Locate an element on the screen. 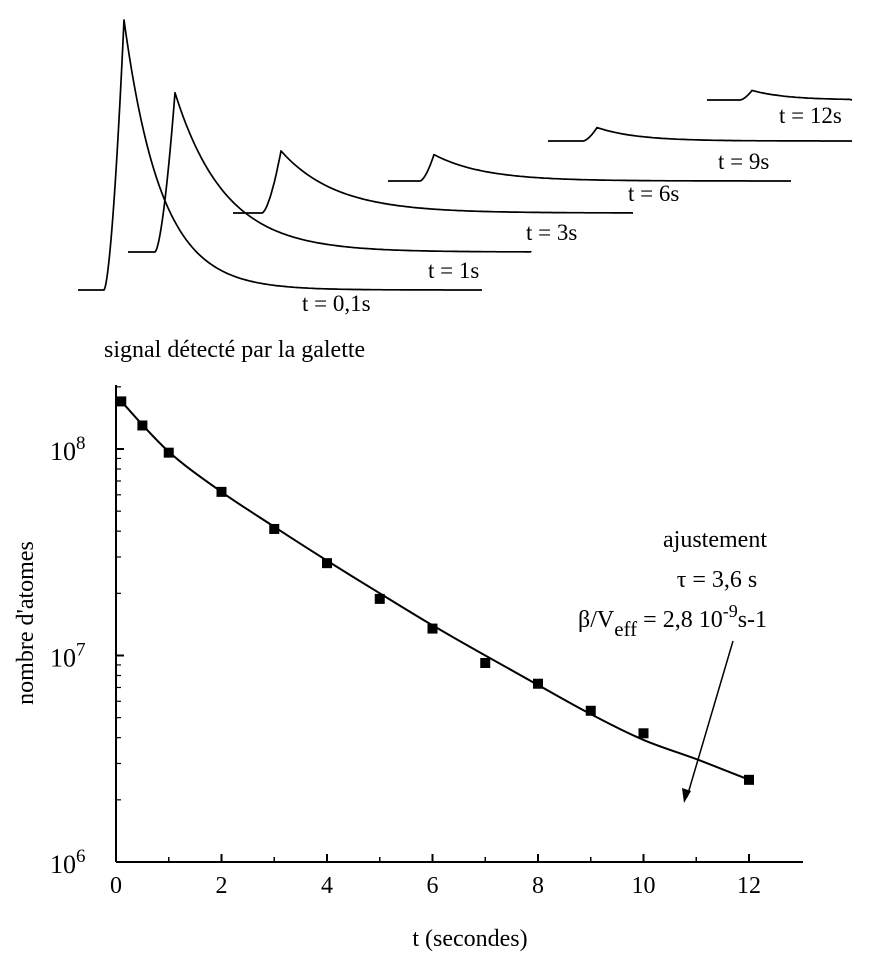 This screenshot has height=953, width=869. annotation-equals: = 2,8 10 is located at coordinates (680, 620).